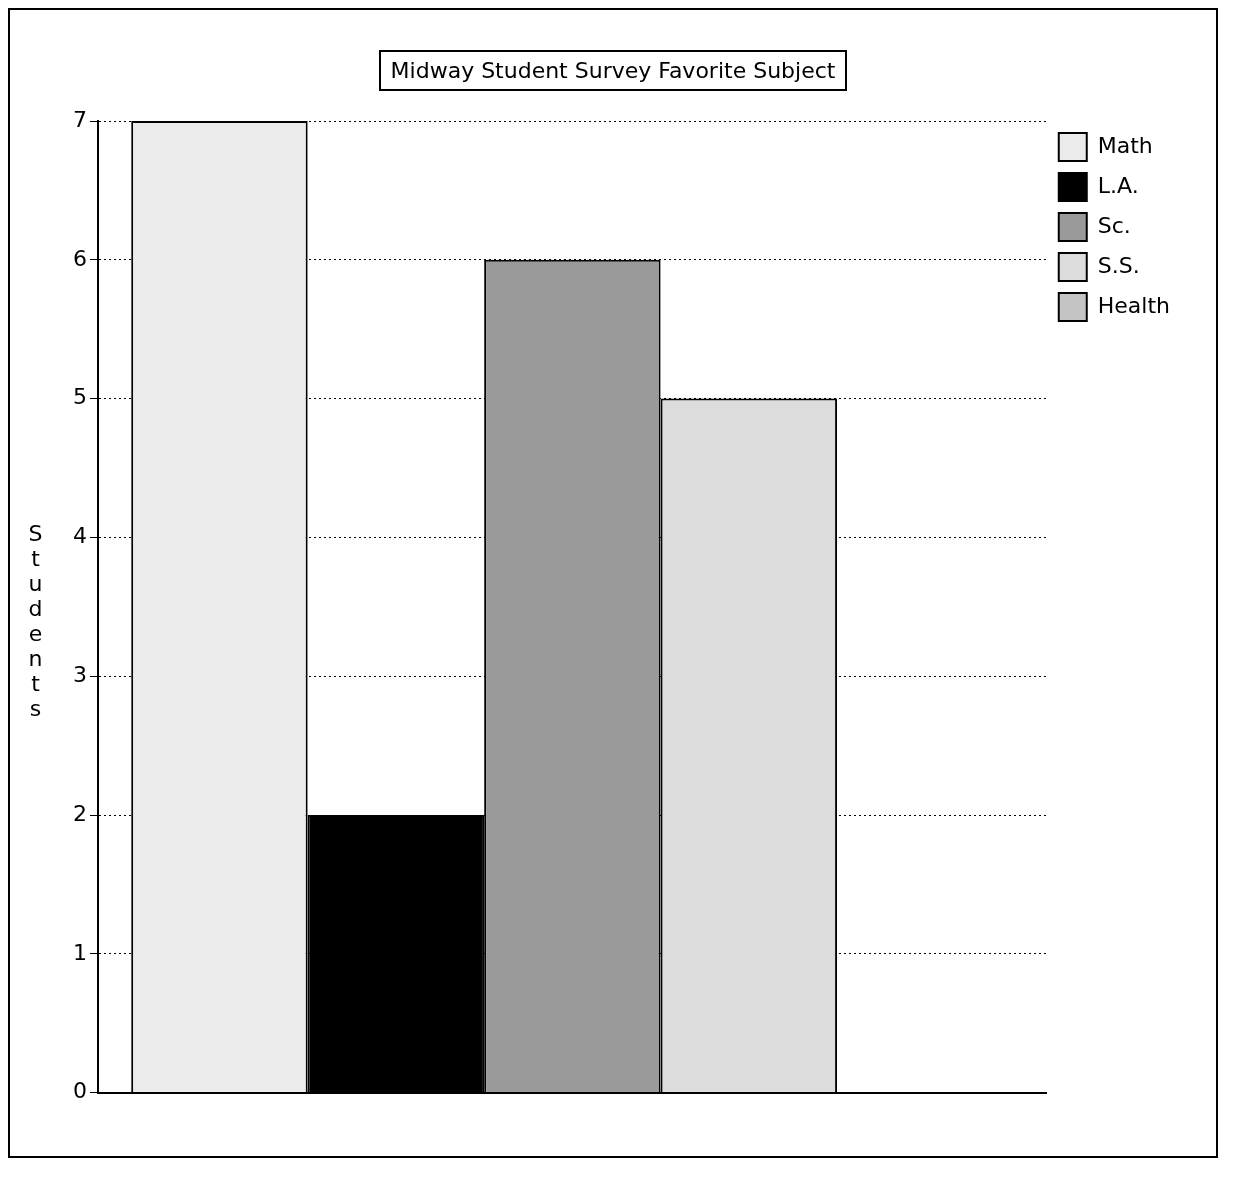 This screenshot has height=1177, width=1239. I want to click on y-tick-label: 2, so click(80, 813).